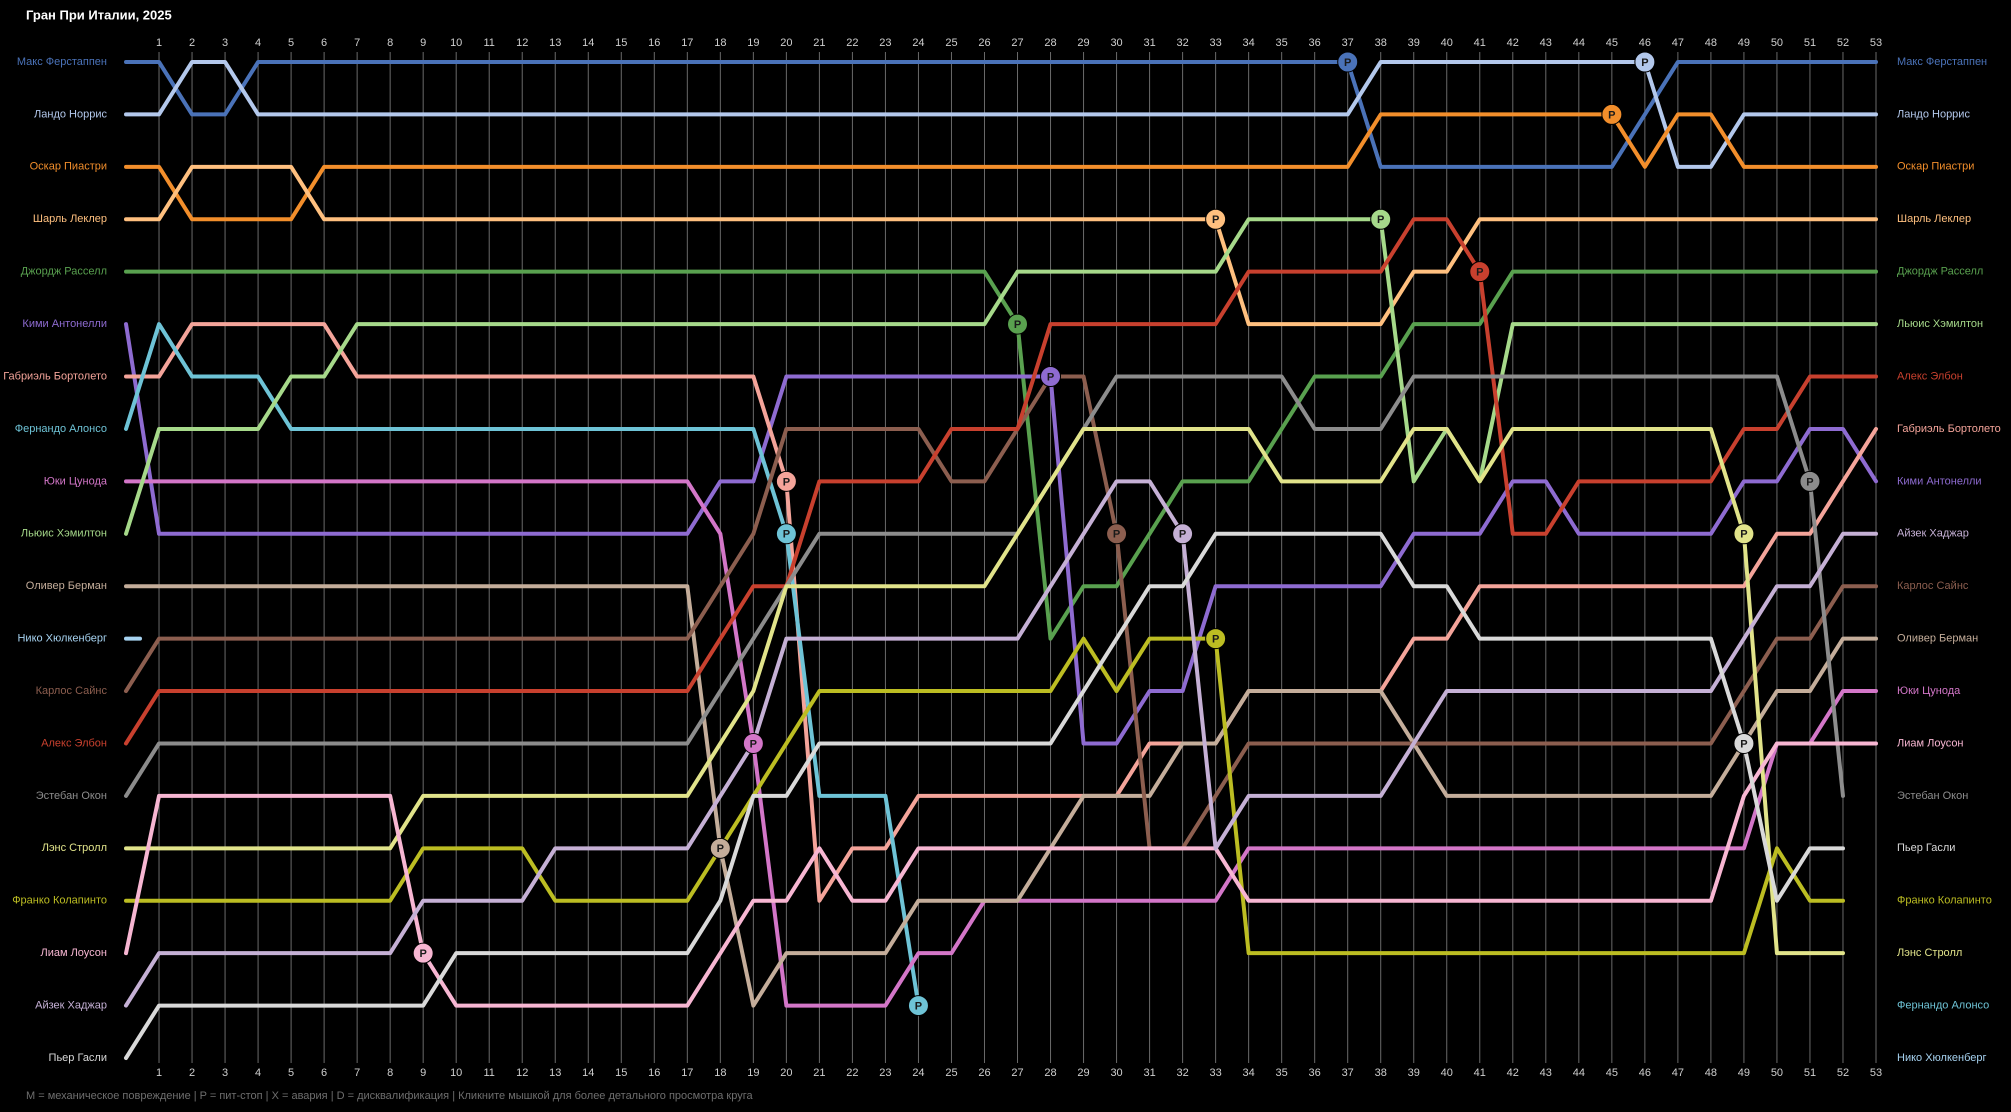 This screenshot has height=1112, width=2011. I want to click on x-tick-label: 3, so click(225, 1073).